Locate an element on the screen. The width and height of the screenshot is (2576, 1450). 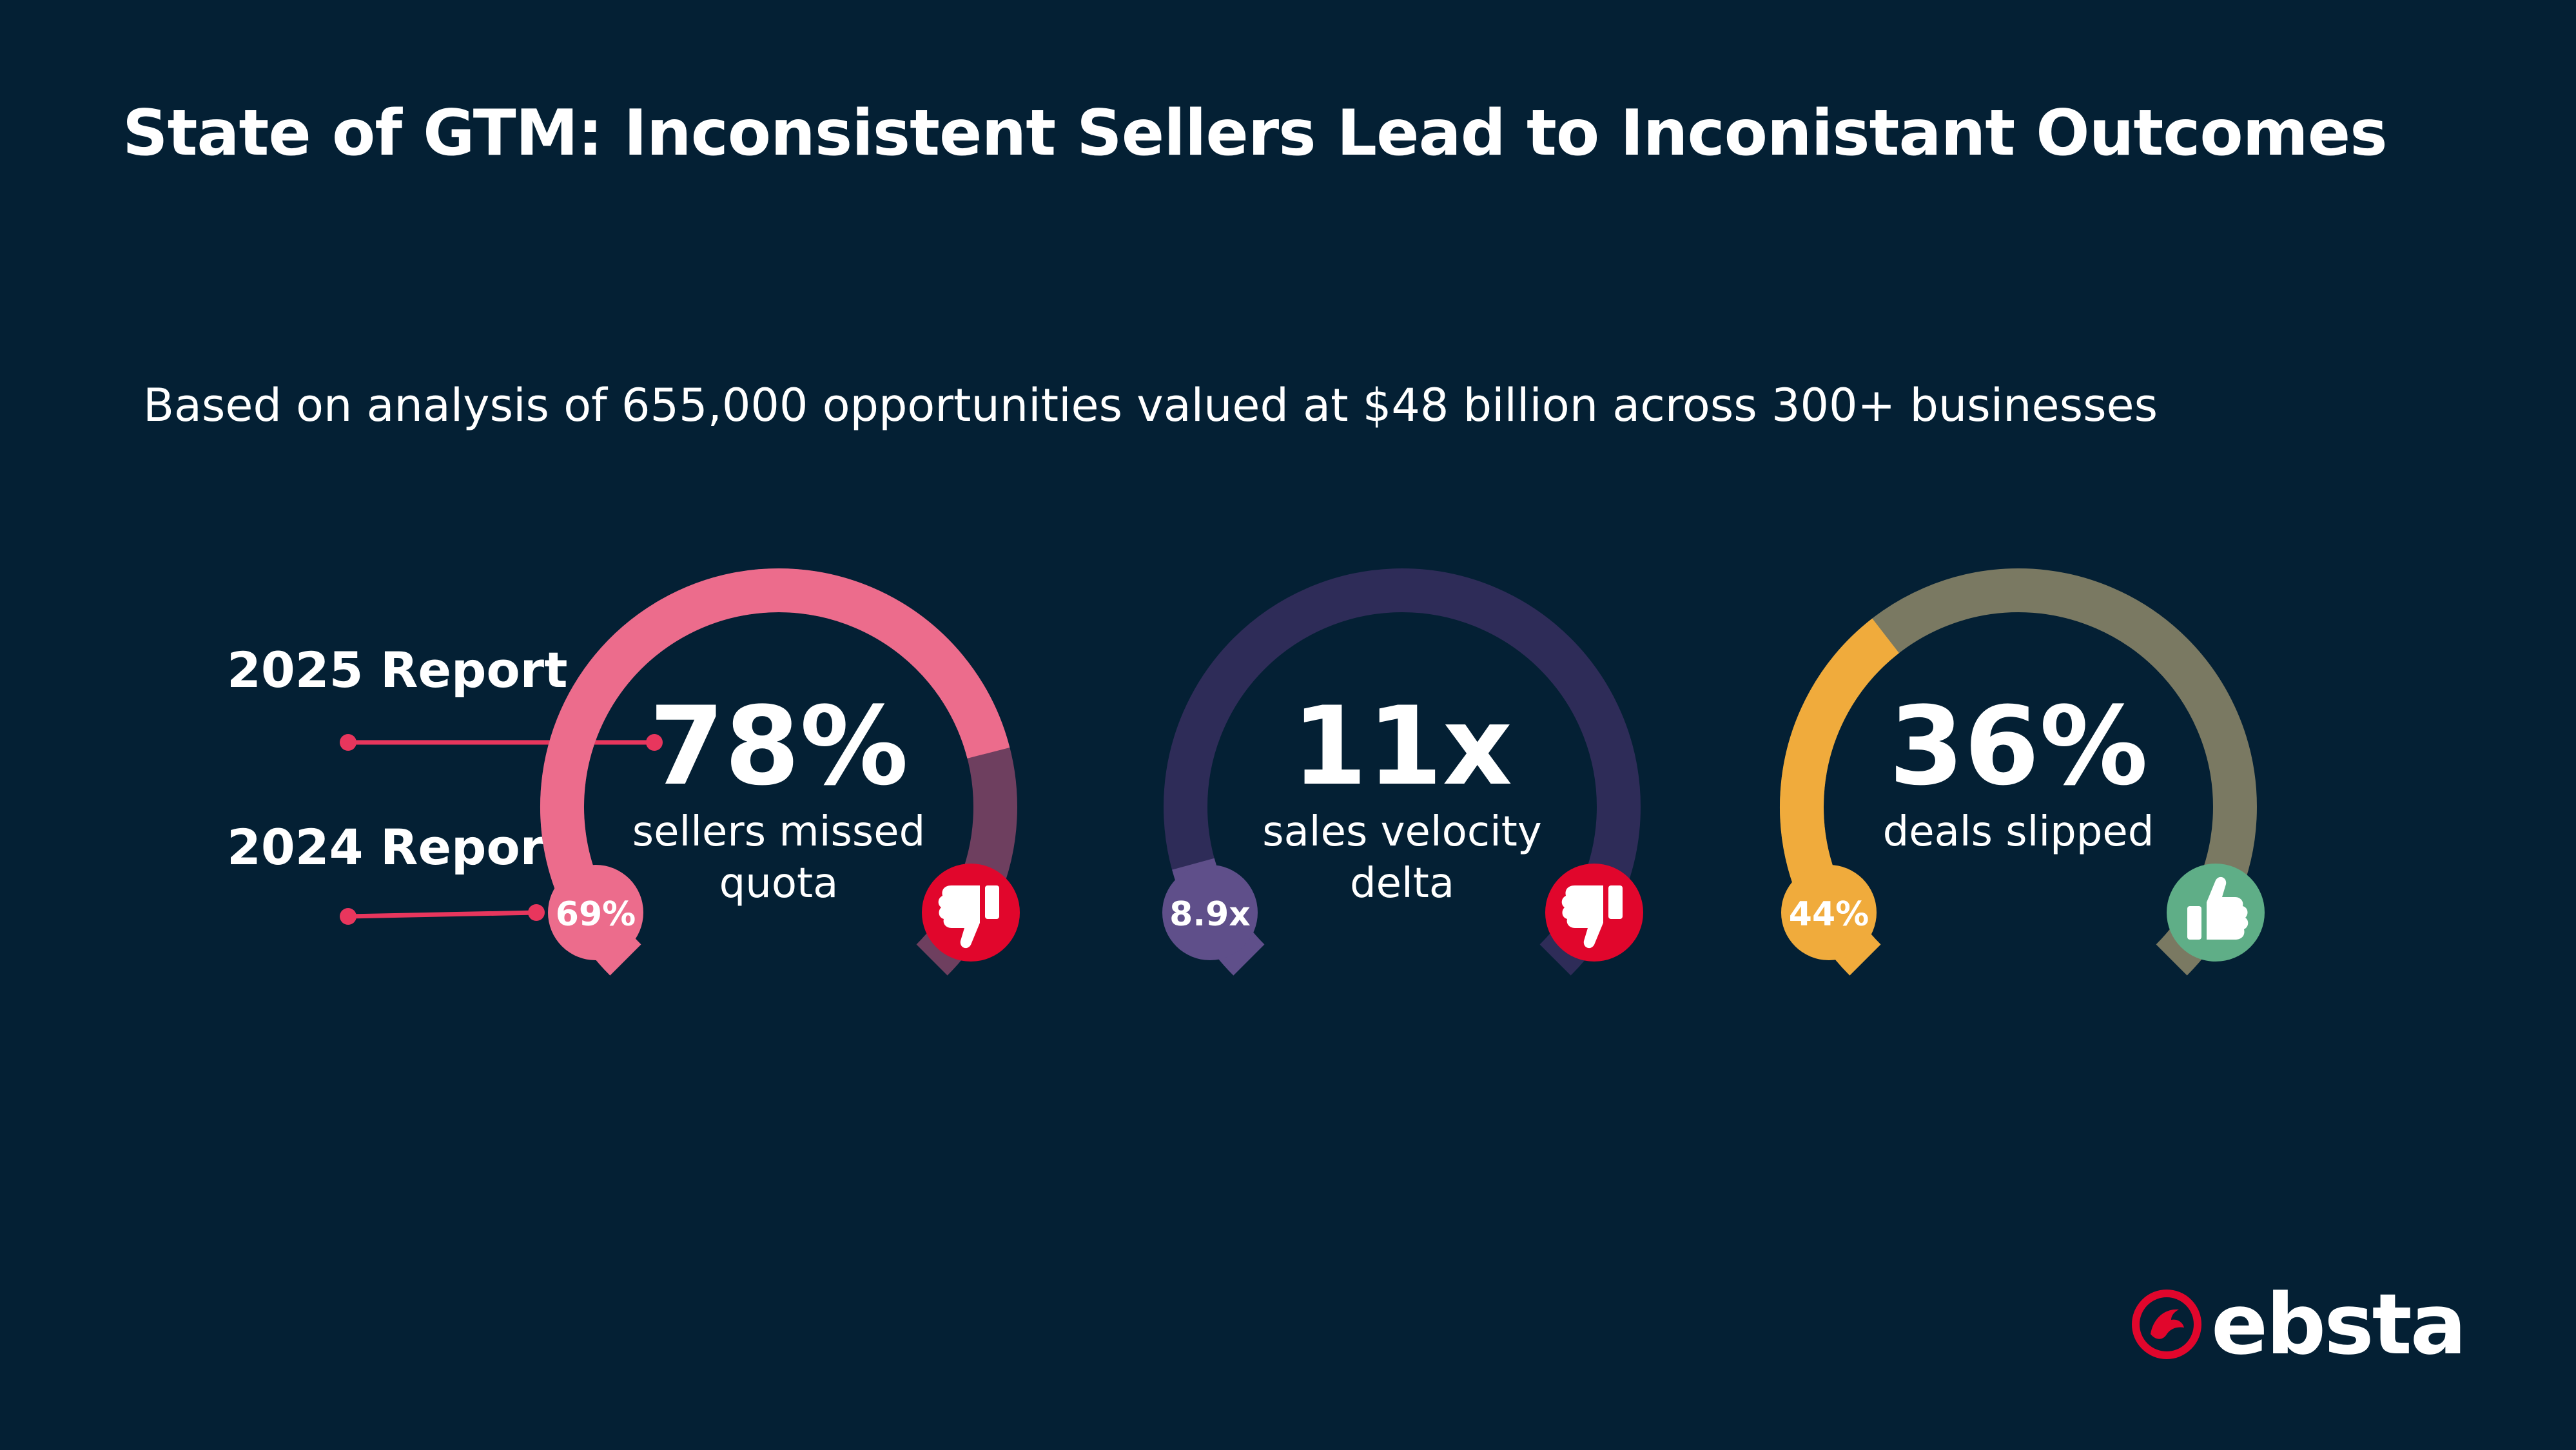
gauge-sellers-missed-quota: 78% sellers missed quota 69% is located at coordinates (780, 772).